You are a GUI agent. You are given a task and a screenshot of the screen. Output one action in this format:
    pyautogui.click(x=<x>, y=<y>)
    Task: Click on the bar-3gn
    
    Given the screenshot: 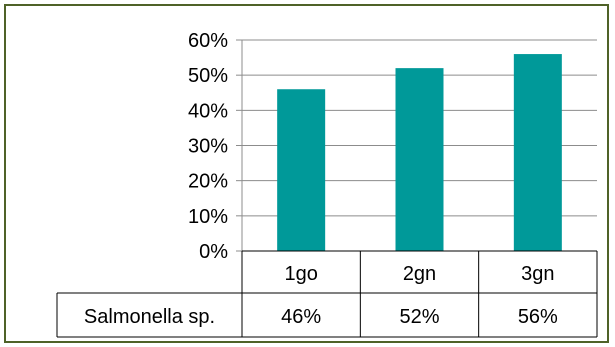 What is the action you would take?
    pyautogui.click(x=537, y=152)
    